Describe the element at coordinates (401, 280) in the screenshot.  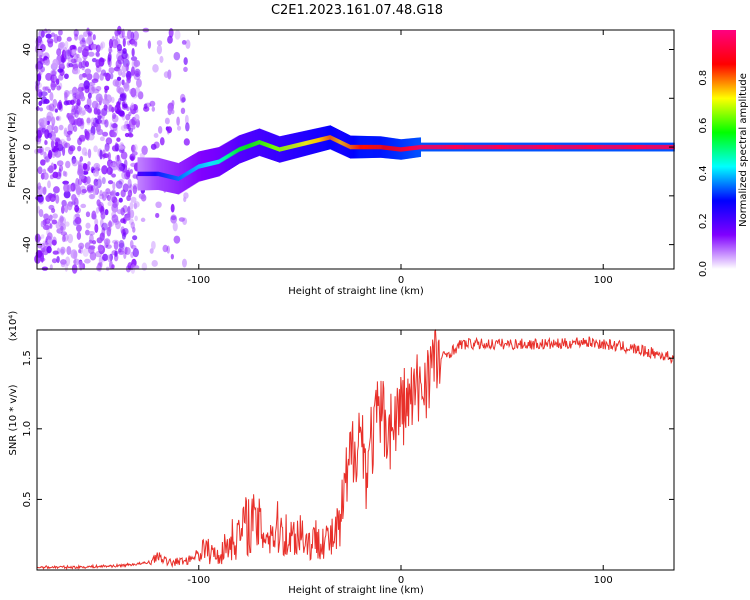
I see `x-tick-label: 0` at that location.